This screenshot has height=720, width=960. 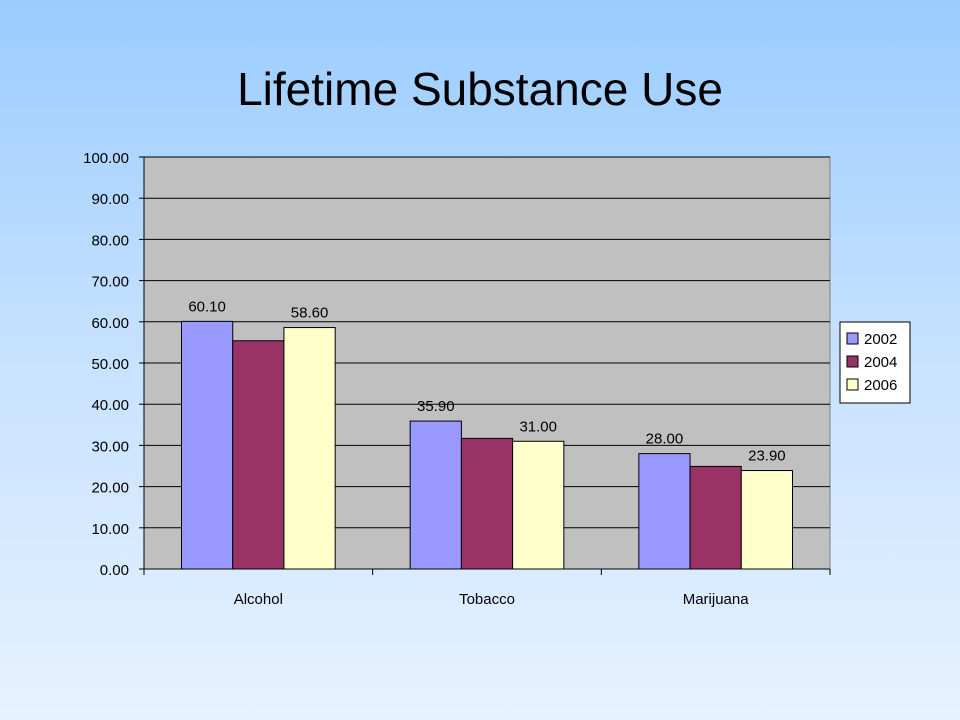 What do you see at coordinates (110, 405) in the screenshot?
I see `y-tick-label: 40.00` at bounding box center [110, 405].